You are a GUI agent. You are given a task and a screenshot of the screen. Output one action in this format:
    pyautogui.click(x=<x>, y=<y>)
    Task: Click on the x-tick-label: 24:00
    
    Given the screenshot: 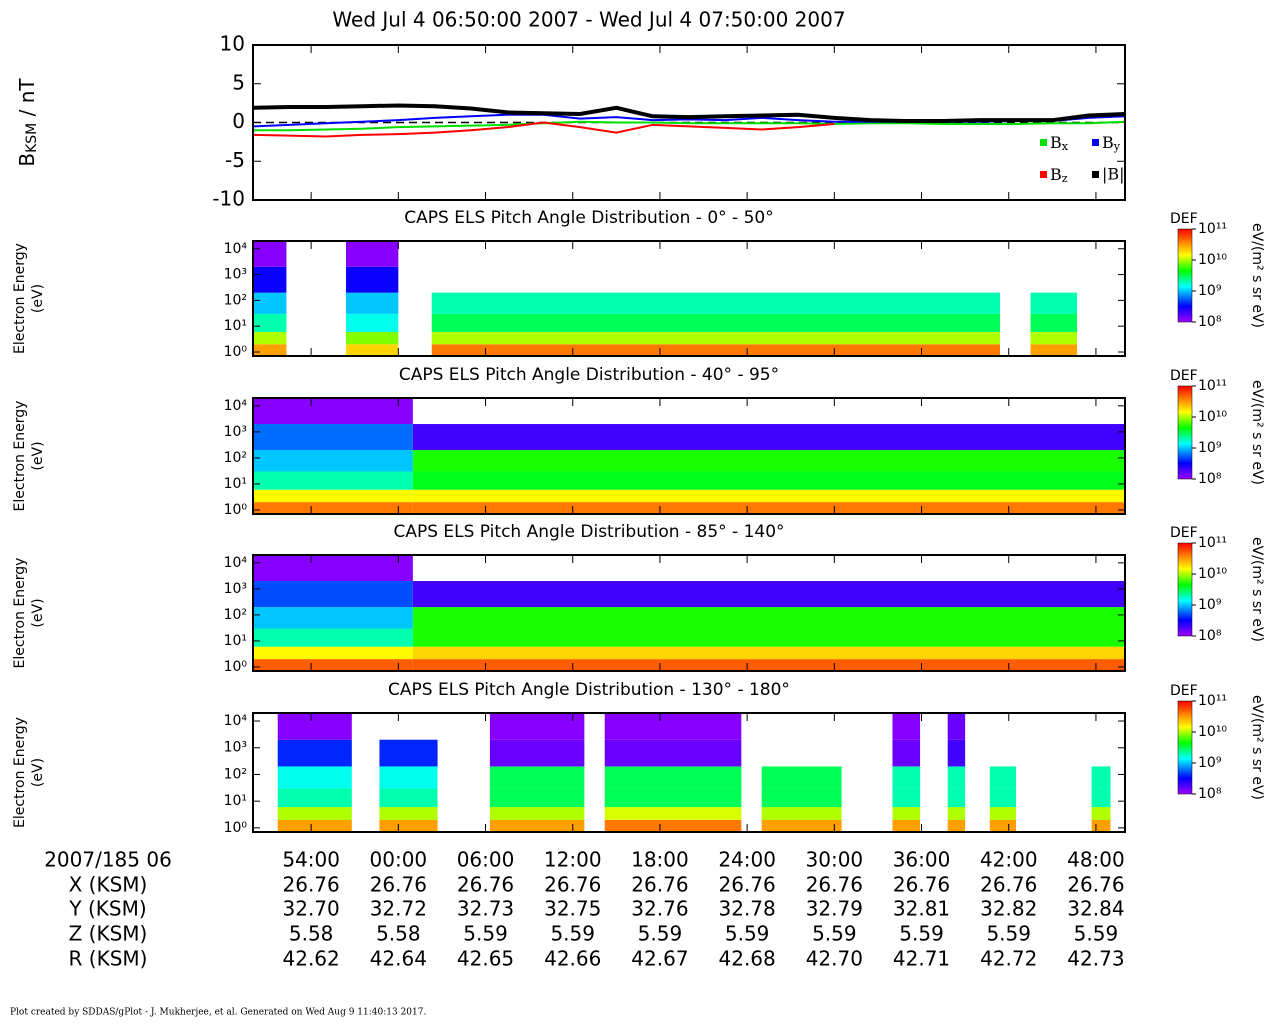 What is the action you would take?
    pyautogui.click(x=747, y=860)
    